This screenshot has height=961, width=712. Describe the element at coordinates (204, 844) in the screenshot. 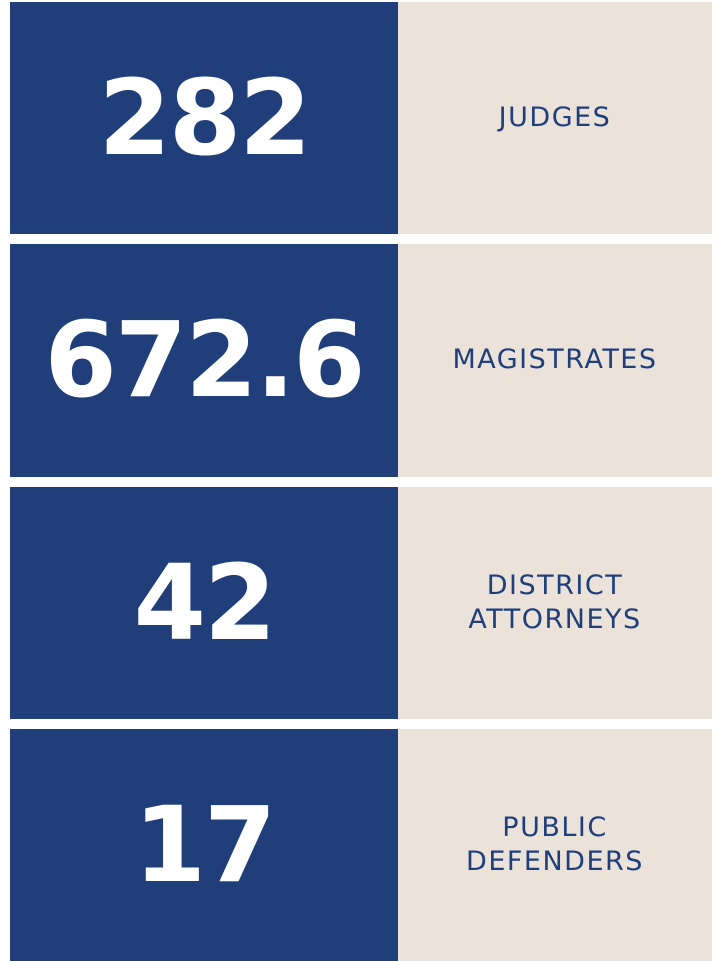

I see `stat-number: 17` at that location.